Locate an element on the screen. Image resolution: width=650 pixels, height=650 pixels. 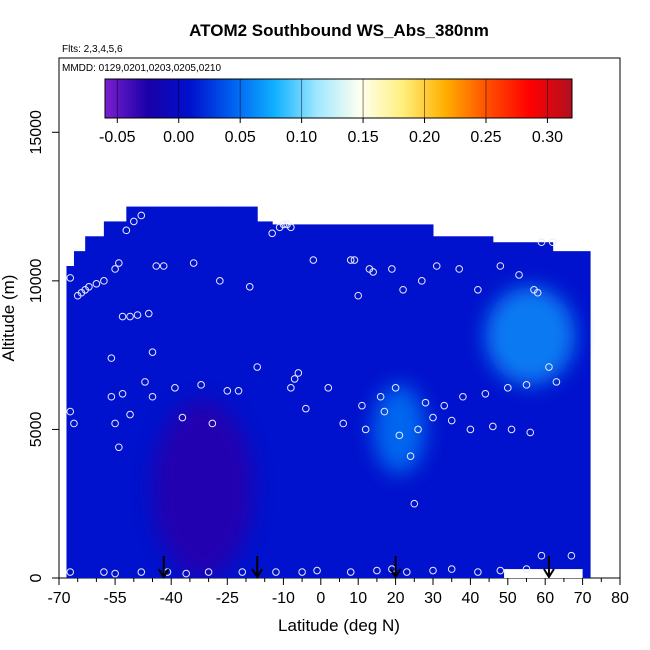
y-axis-label: Altitude (m) is located at coordinates (9, 318).